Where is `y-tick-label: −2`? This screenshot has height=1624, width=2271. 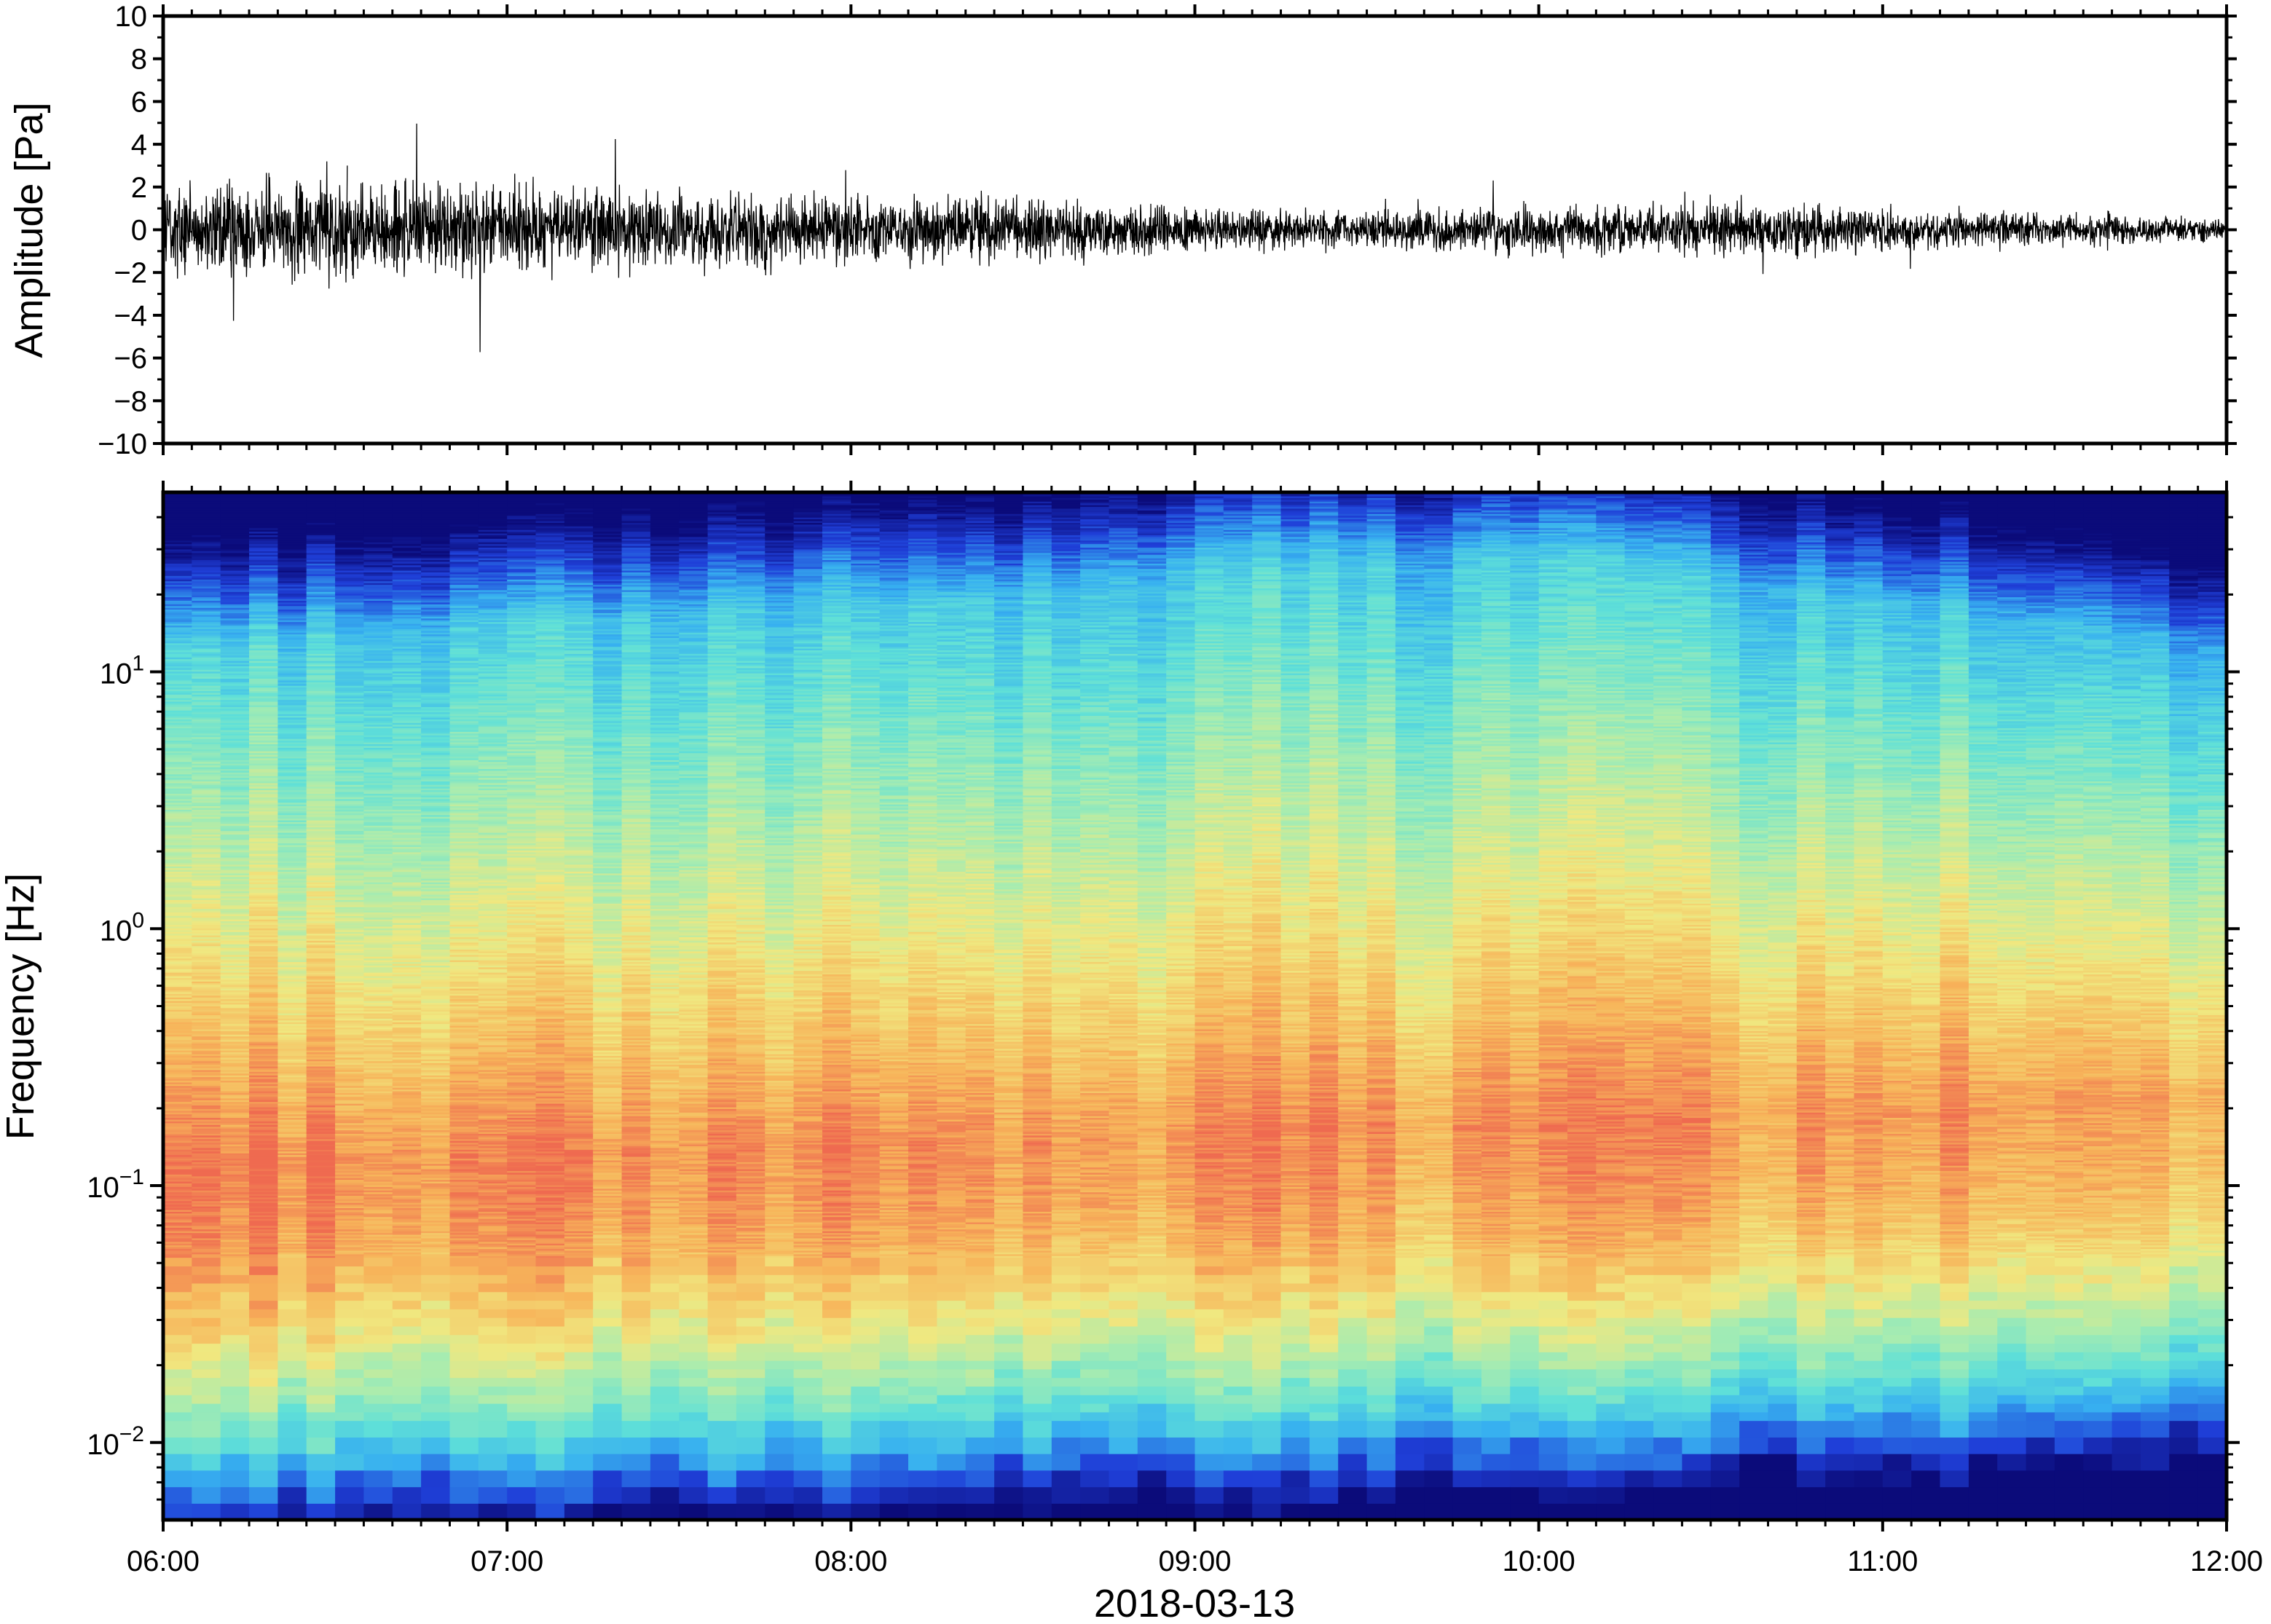 y-tick-label: −2 is located at coordinates (130, 273).